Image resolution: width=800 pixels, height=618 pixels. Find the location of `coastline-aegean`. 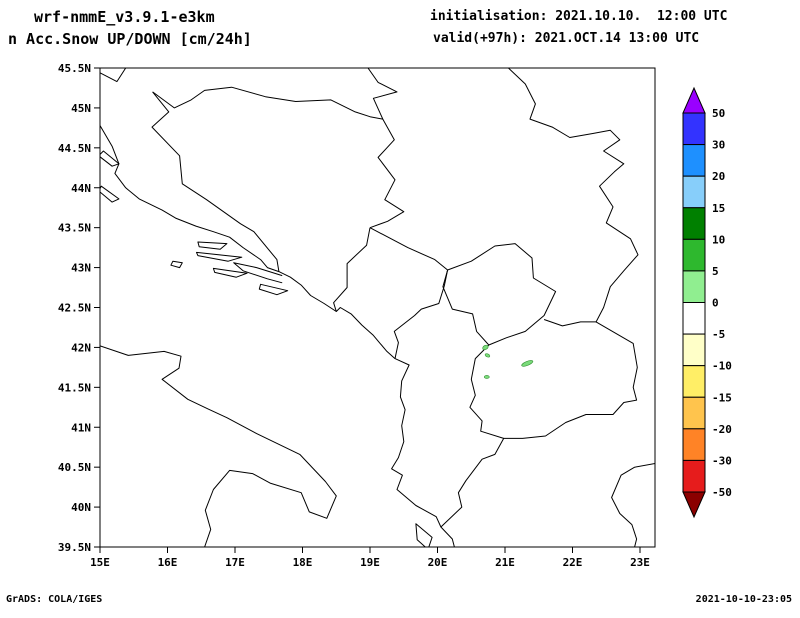

coastline-aegean is located at coordinates (633, 505).